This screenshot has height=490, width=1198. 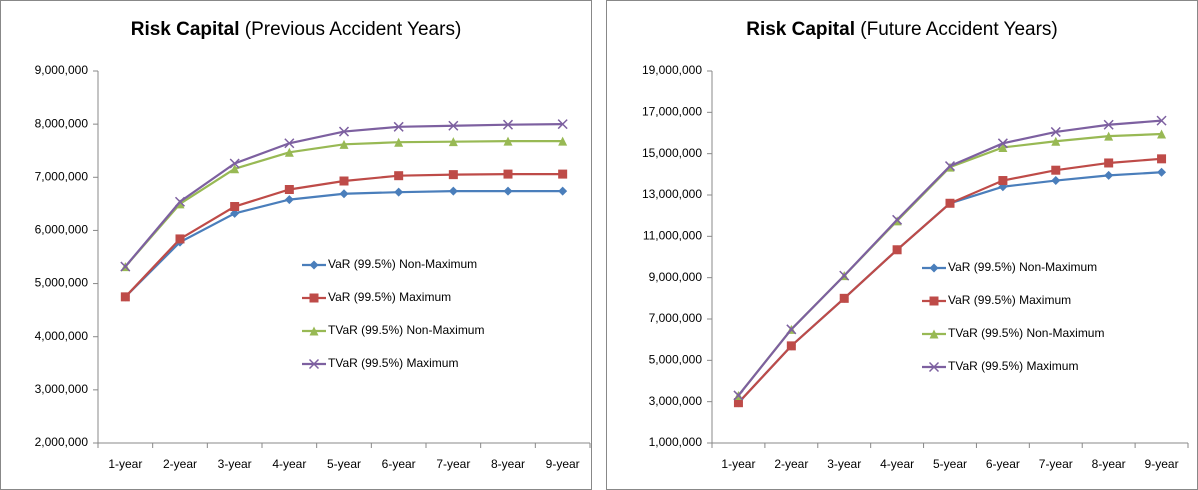 What do you see at coordinates (353, 29) in the screenshot?
I see `title-rest: (Previous Accident Years)` at bounding box center [353, 29].